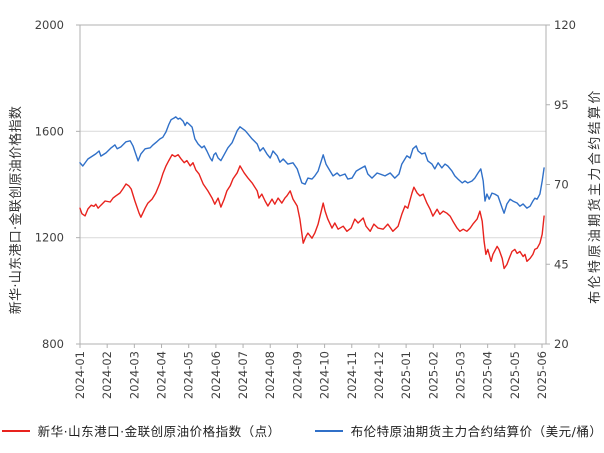  I want to click on x-axis-tick-label: 2024-02, so click(107, 375).